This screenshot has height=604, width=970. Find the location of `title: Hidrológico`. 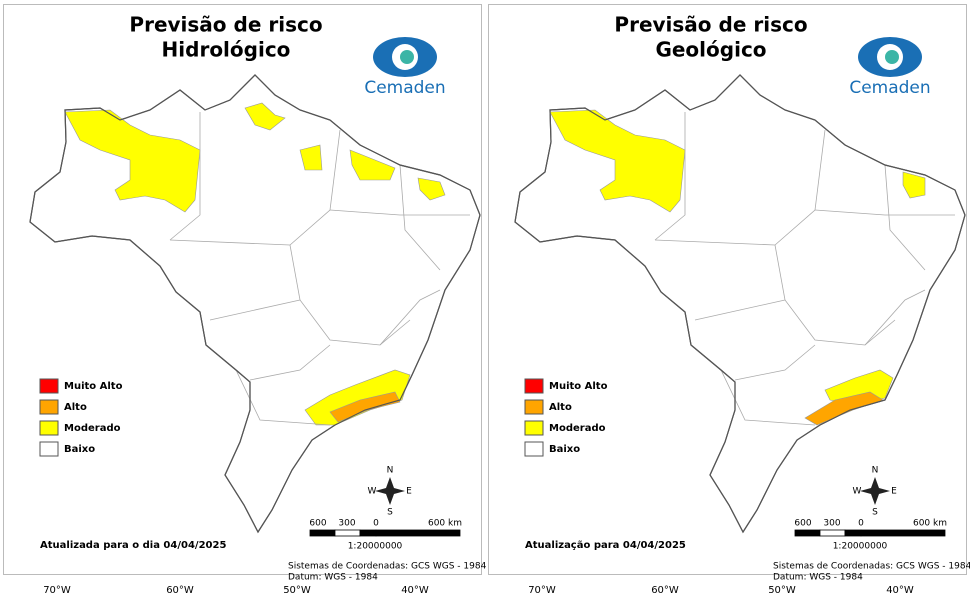

title: Hidrológico is located at coordinates (226, 50).